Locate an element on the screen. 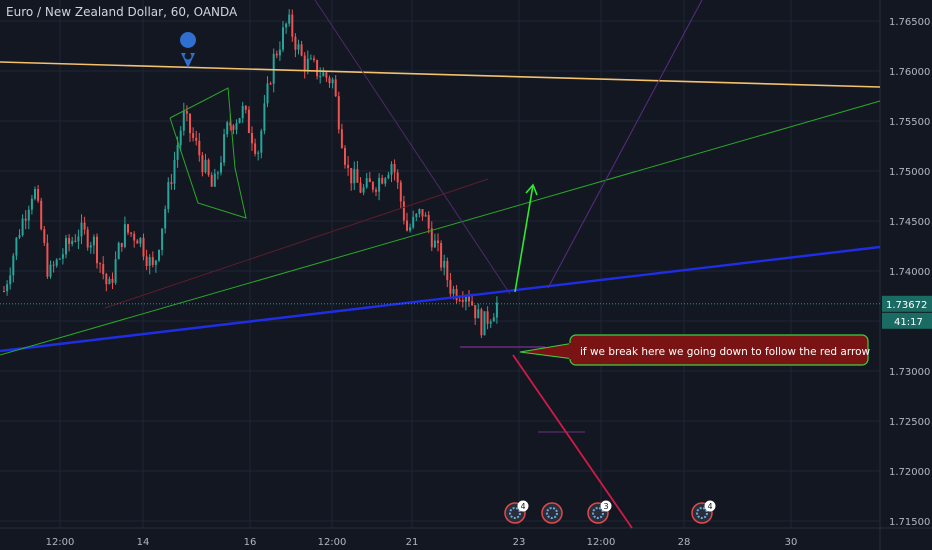 Image resolution: width=932 pixels, height=550 pixels. trendline-orange is located at coordinates (440, 74).